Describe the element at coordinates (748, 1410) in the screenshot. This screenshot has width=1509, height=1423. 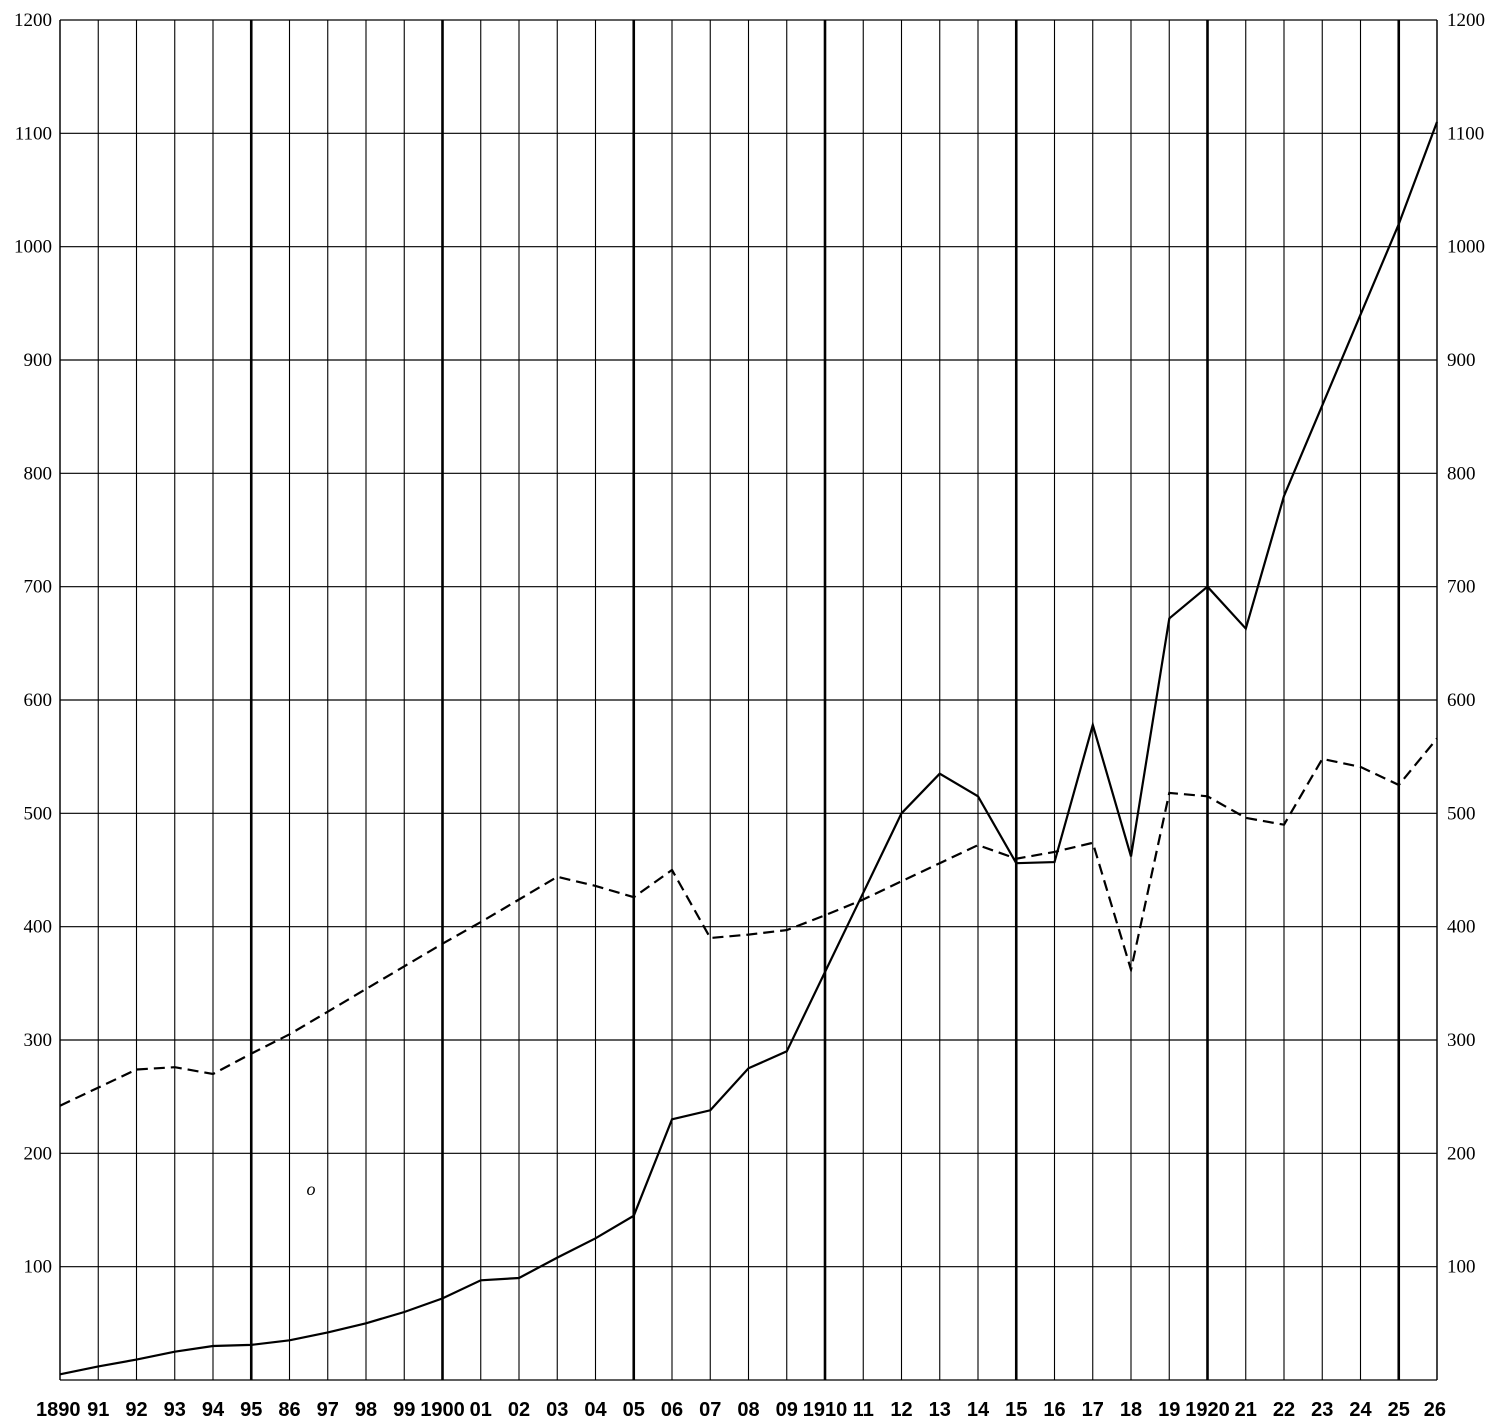
I see `x-tick-label: 08` at that location.